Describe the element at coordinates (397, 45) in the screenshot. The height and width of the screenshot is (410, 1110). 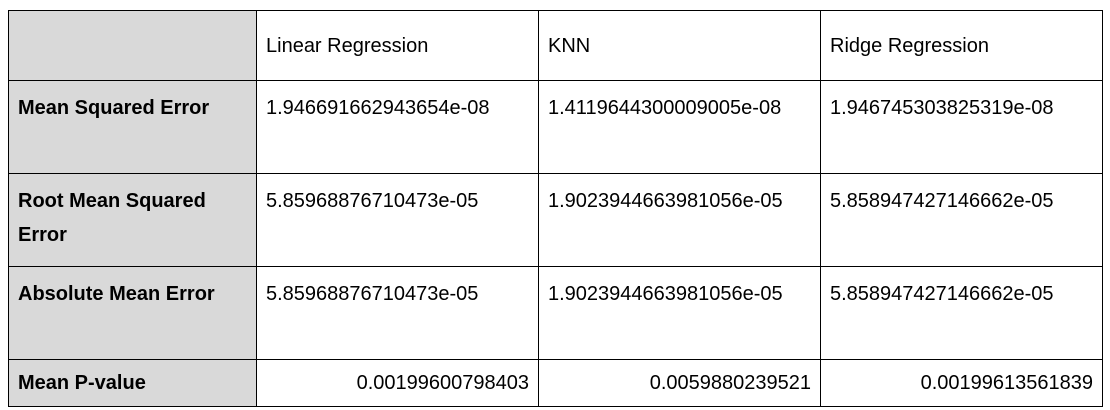
I see `column-header-linear-regression: Linear Regression` at that location.